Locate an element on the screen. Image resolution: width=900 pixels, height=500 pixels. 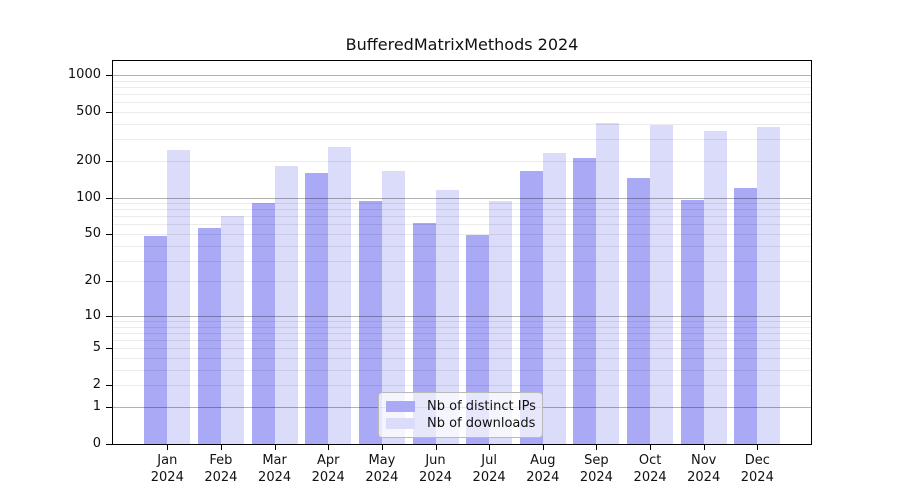
month-label: Apr is located at coordinates (328, 460).